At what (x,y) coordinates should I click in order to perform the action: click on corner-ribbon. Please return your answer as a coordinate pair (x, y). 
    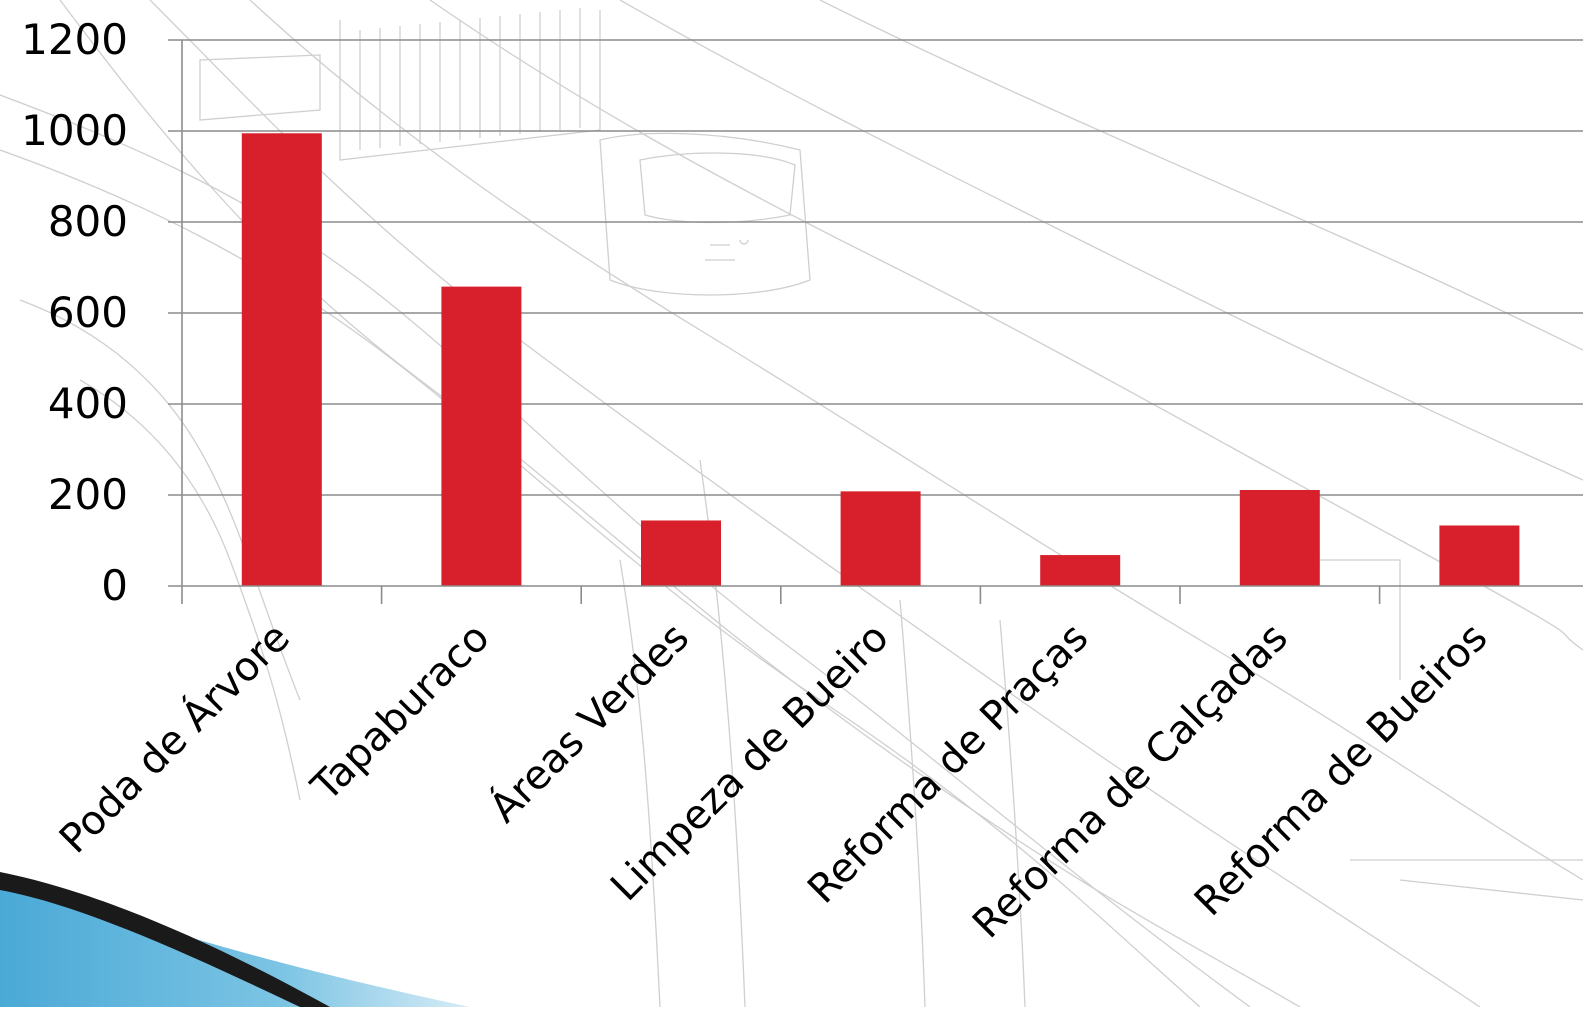
    Looking at the image, I should click on (235, 939).